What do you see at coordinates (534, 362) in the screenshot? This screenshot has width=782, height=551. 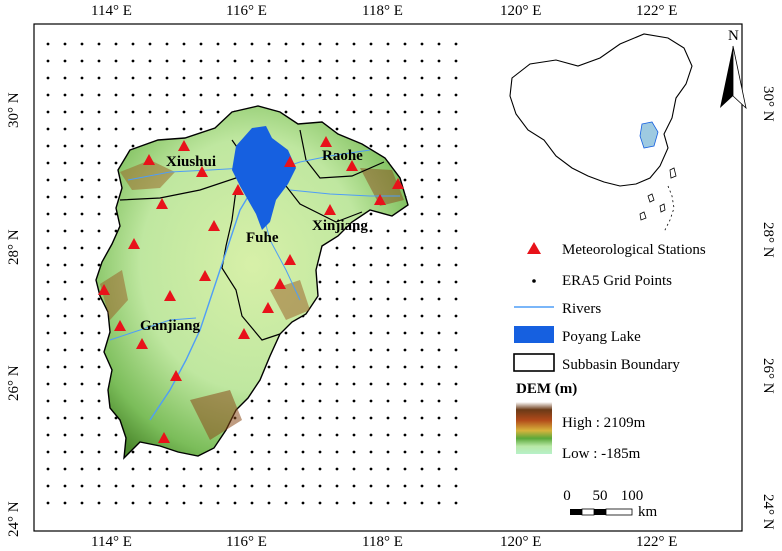 I see `legend-boundary-icon` at bounding box center [534, 362].